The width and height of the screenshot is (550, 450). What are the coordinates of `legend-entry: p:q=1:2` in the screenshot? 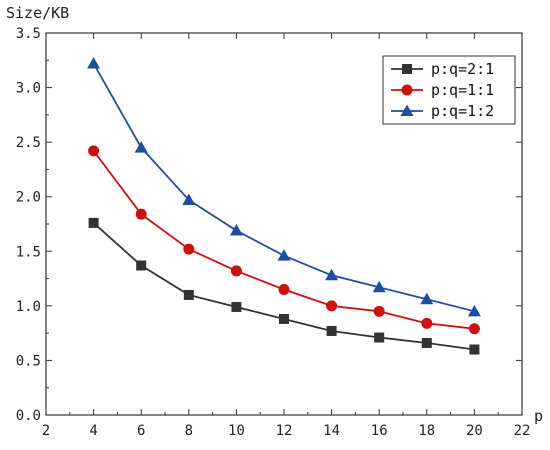 It's located at (462, 111).